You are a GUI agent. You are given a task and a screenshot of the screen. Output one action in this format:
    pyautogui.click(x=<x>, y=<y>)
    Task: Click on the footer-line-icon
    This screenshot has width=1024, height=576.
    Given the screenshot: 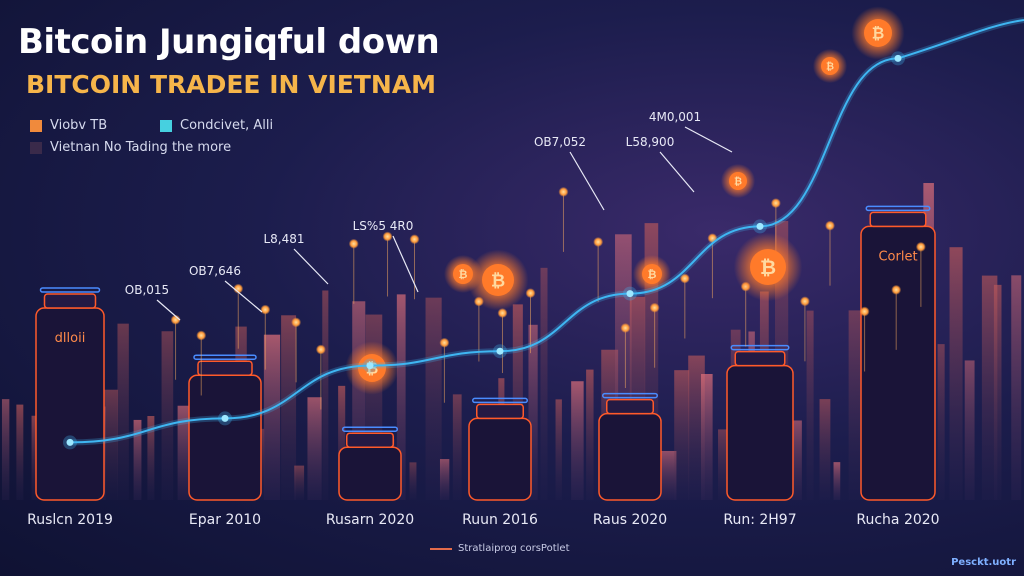 What is the action you would take?
    pyautogui.click(x=441, y=548)
    